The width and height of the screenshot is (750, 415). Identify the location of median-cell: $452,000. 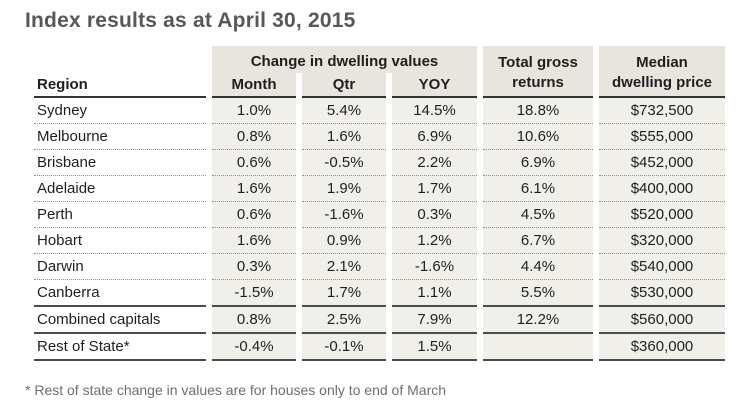
(662, 163).